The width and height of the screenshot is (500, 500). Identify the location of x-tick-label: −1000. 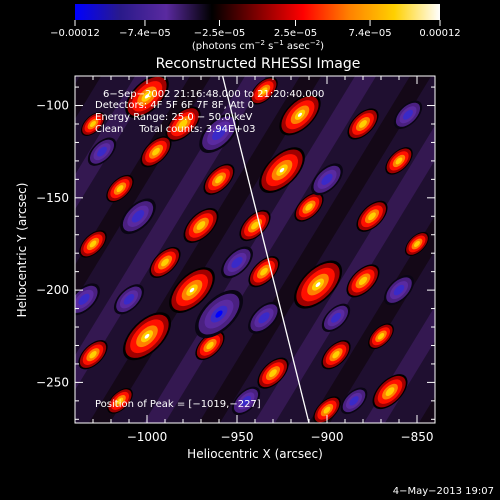
(147, 437).